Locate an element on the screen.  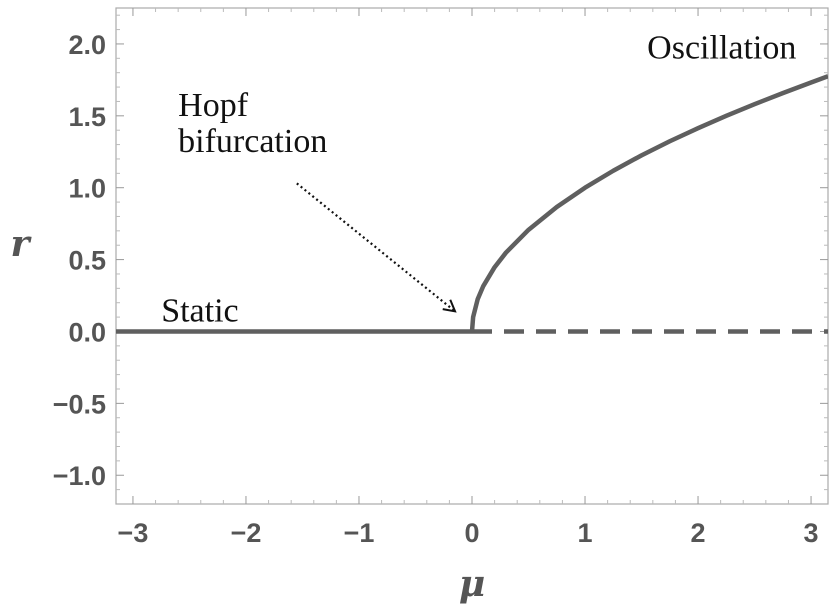
y-tick-label: 1.0 is located at coordinates (87, 189).